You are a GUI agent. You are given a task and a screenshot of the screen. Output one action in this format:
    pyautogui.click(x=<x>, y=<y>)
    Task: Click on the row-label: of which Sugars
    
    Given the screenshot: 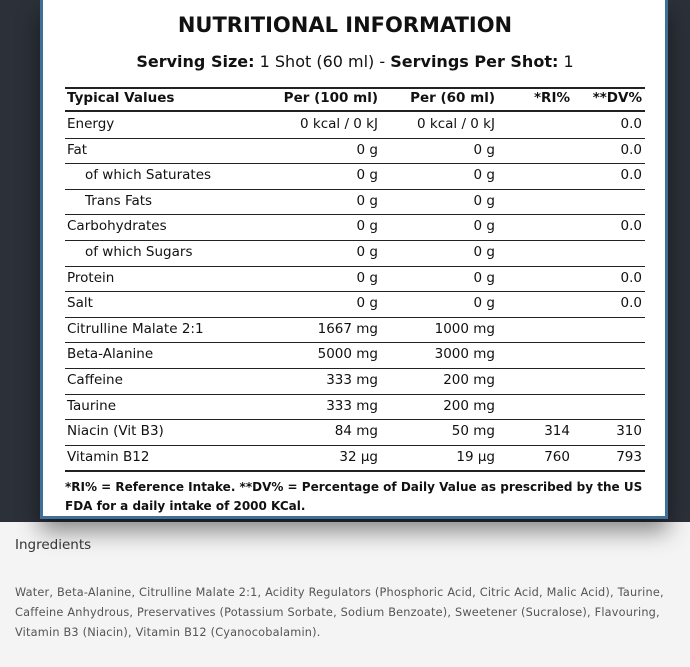 What is the action you would take?
    pyautogui.click(x=139, y=252)
    